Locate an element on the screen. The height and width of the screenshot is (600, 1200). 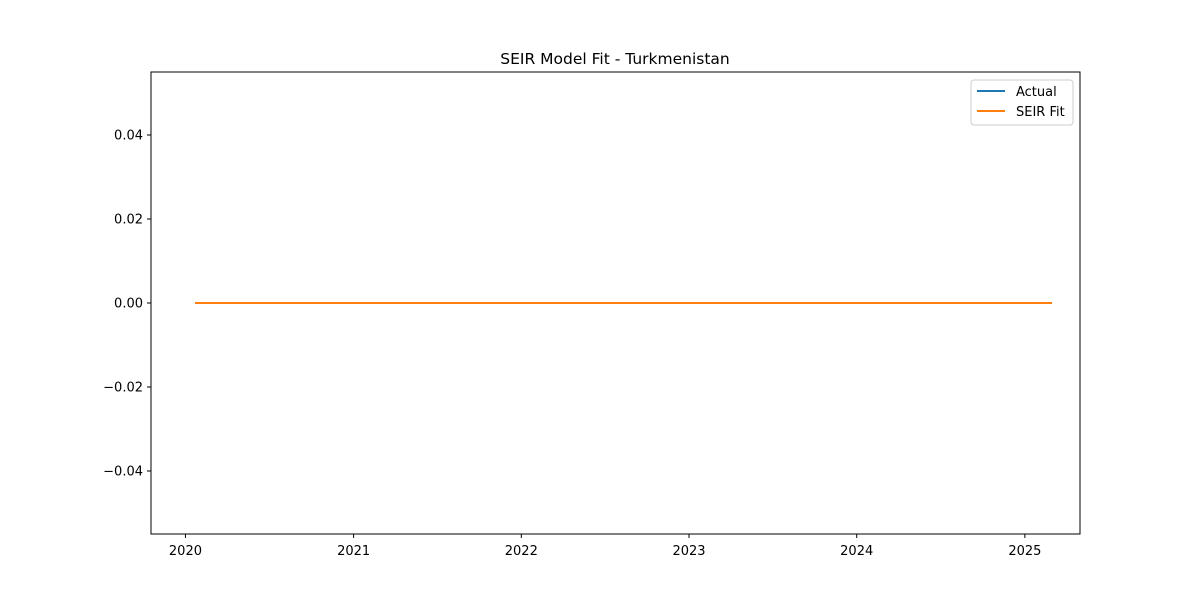
legend-label-seir-fit: SEIR Fit is located at coordinates (1040, 112).